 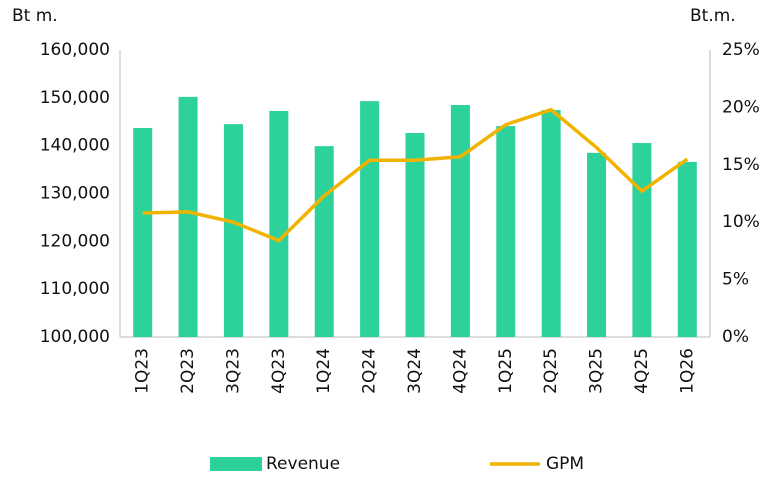 What do you see at coordinates (735, 337) in the screenshot?
I see `y2-tick-label: 0%` at bounding box center [735, 337].